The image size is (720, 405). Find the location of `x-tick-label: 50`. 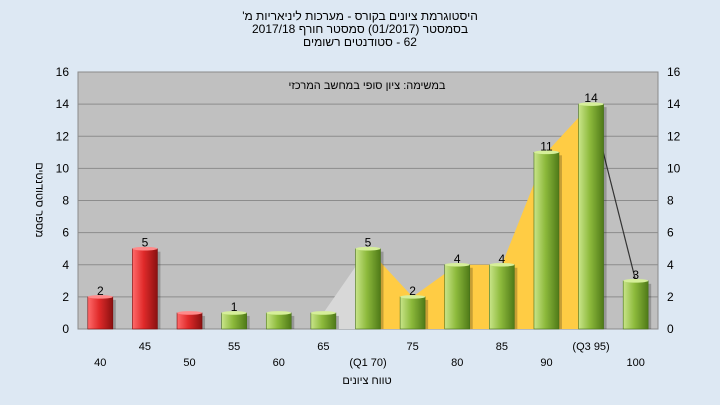

x-tick-label: 50 is located at coordinates (189, 363).